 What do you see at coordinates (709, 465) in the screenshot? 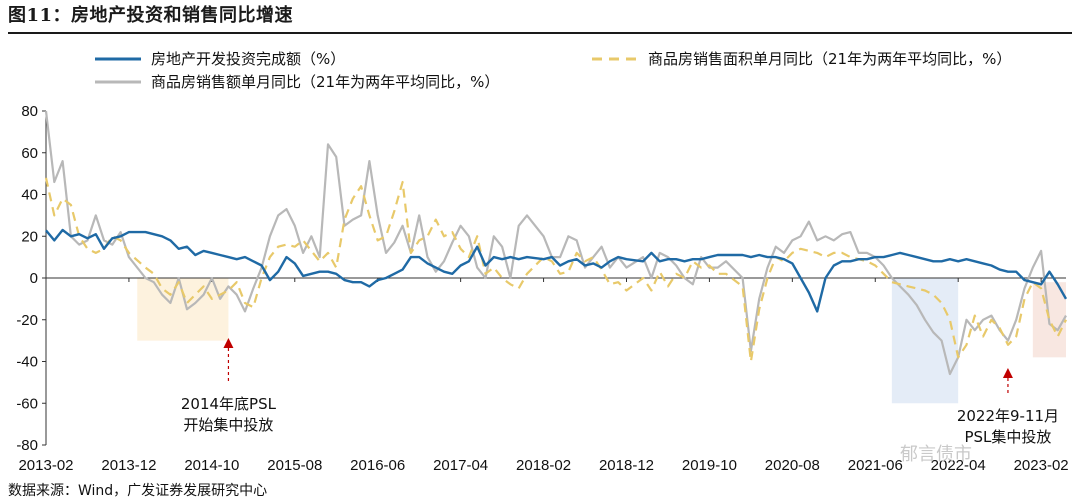
I see `x-tick-label: 2019-10` at bounding box center [709, 465].